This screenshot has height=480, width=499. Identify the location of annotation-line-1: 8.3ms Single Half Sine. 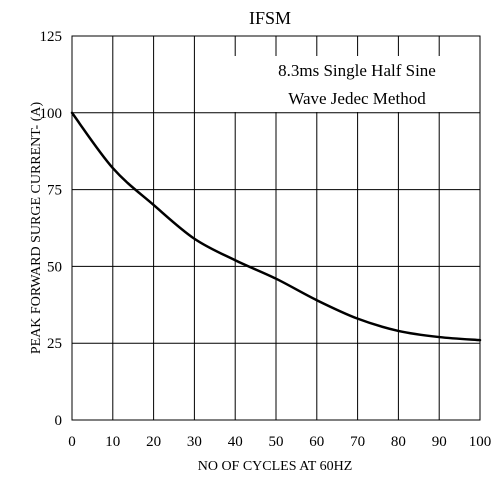
(357, 70).